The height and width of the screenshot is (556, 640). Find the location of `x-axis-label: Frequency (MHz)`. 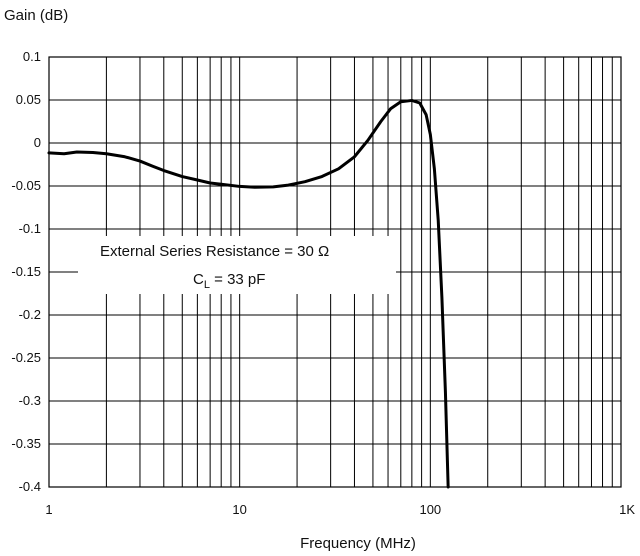

x-axis-label: Frequency (MHz) is located at coordinates (358, 543).